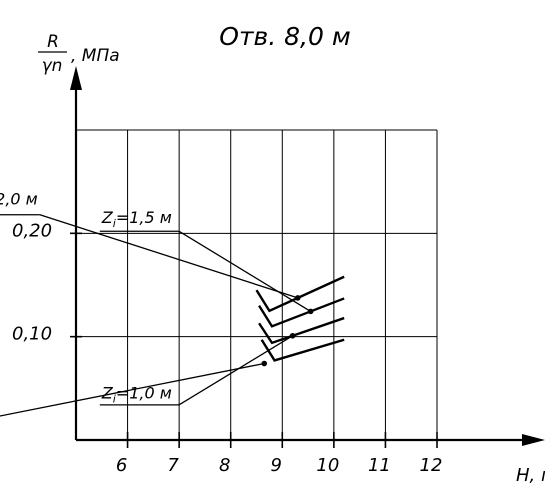 Image resolution: width=545 pixels, height=485 pixels. Describe the element at coordinates (530, 475) in the screenshot. I see `x-axis-label: H, м` at that location.